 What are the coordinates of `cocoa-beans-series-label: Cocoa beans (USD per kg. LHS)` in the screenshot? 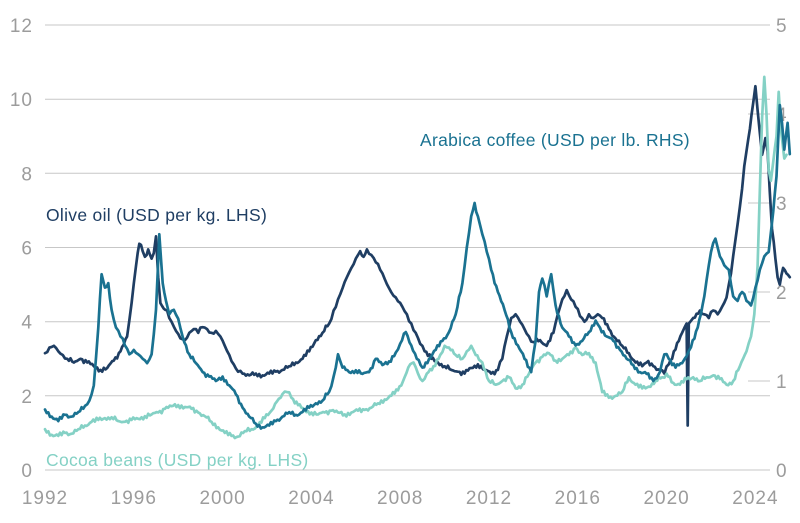 It's located at (177, 460).